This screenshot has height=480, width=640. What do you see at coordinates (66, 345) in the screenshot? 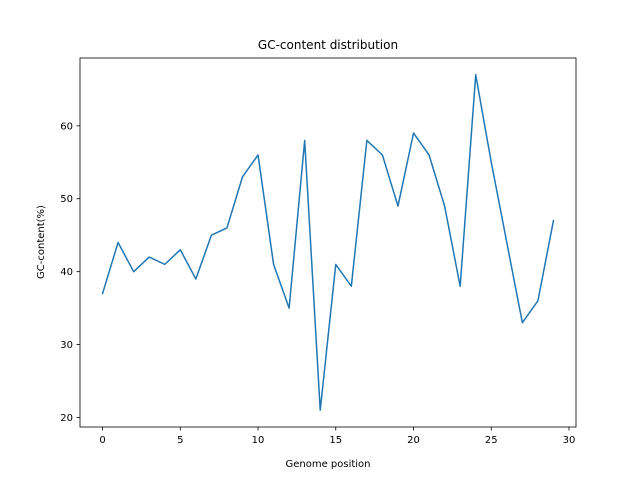
I see `y-tick-label: 30` at bounding box center [66, 345].